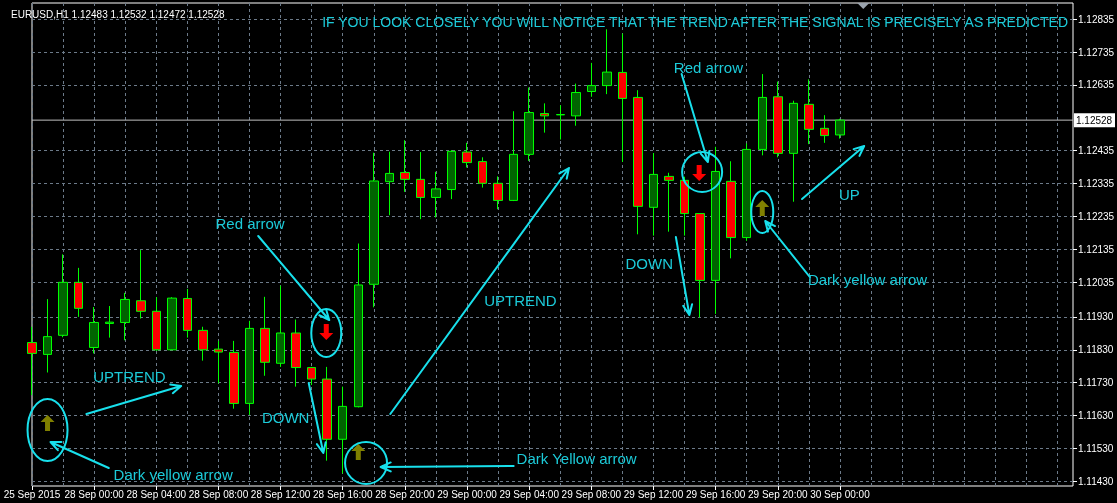  Describe the element at coordinates (218, 494) in the screenshot. I see `x-tick-label: 28 Sep 08:00` at that location.